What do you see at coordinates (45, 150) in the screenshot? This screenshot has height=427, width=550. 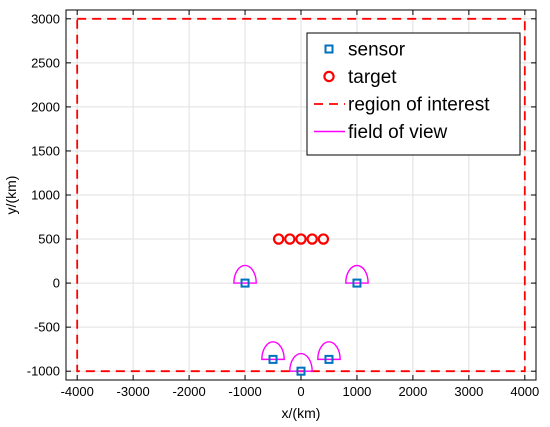 I see `y-tick-label: 1500` at bounding box center [45, 150].